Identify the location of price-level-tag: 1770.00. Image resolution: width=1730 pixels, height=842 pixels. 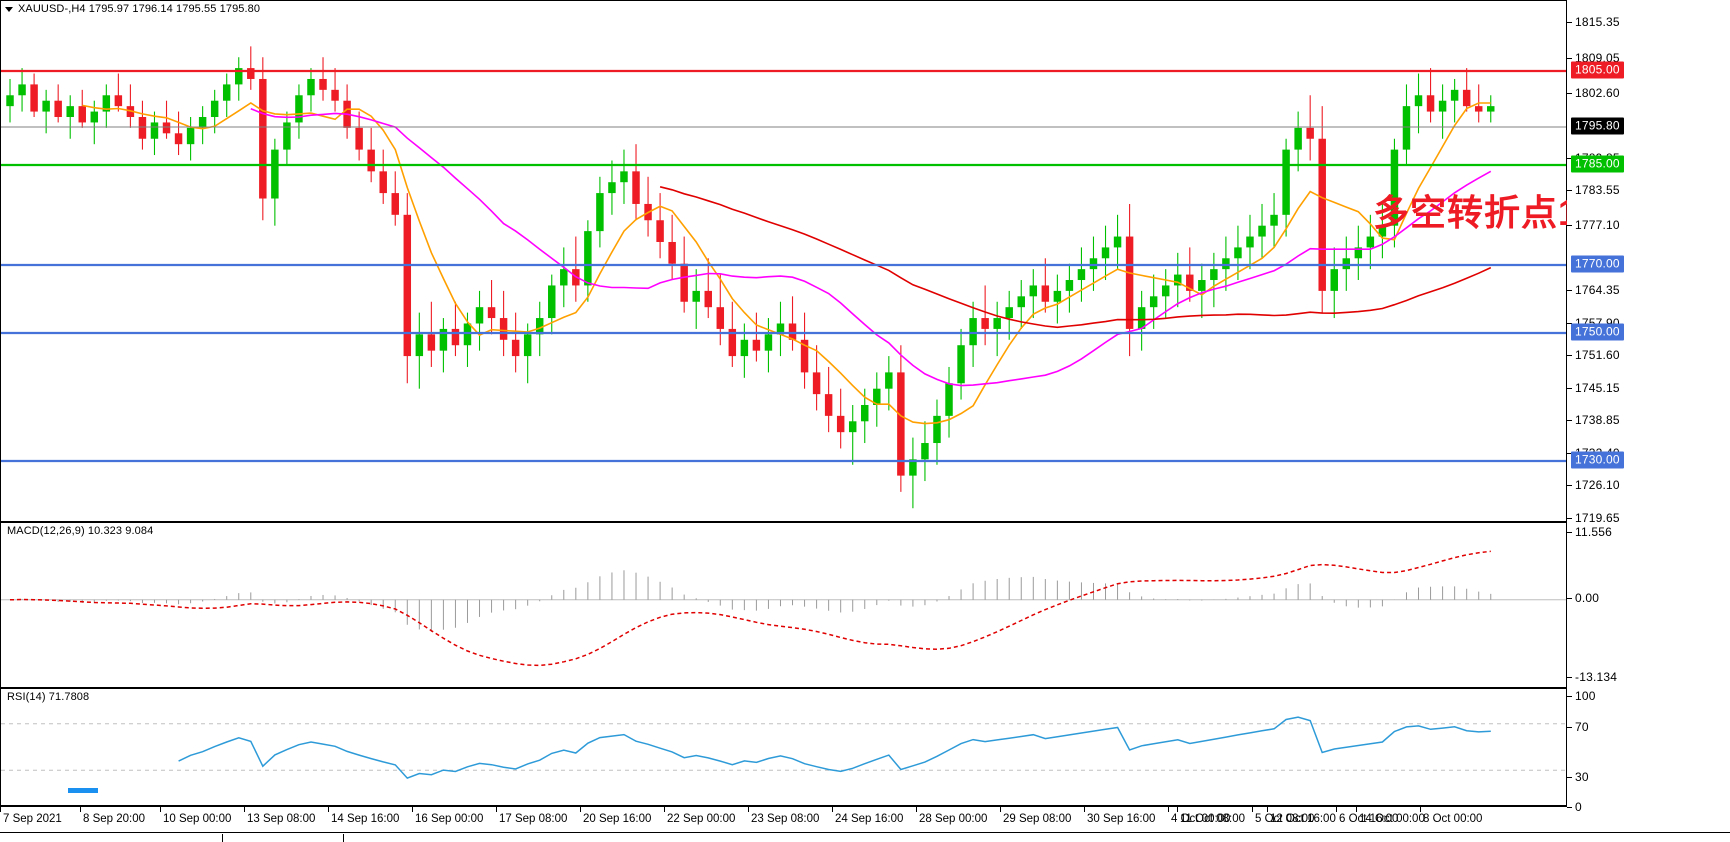
(1597, 264).